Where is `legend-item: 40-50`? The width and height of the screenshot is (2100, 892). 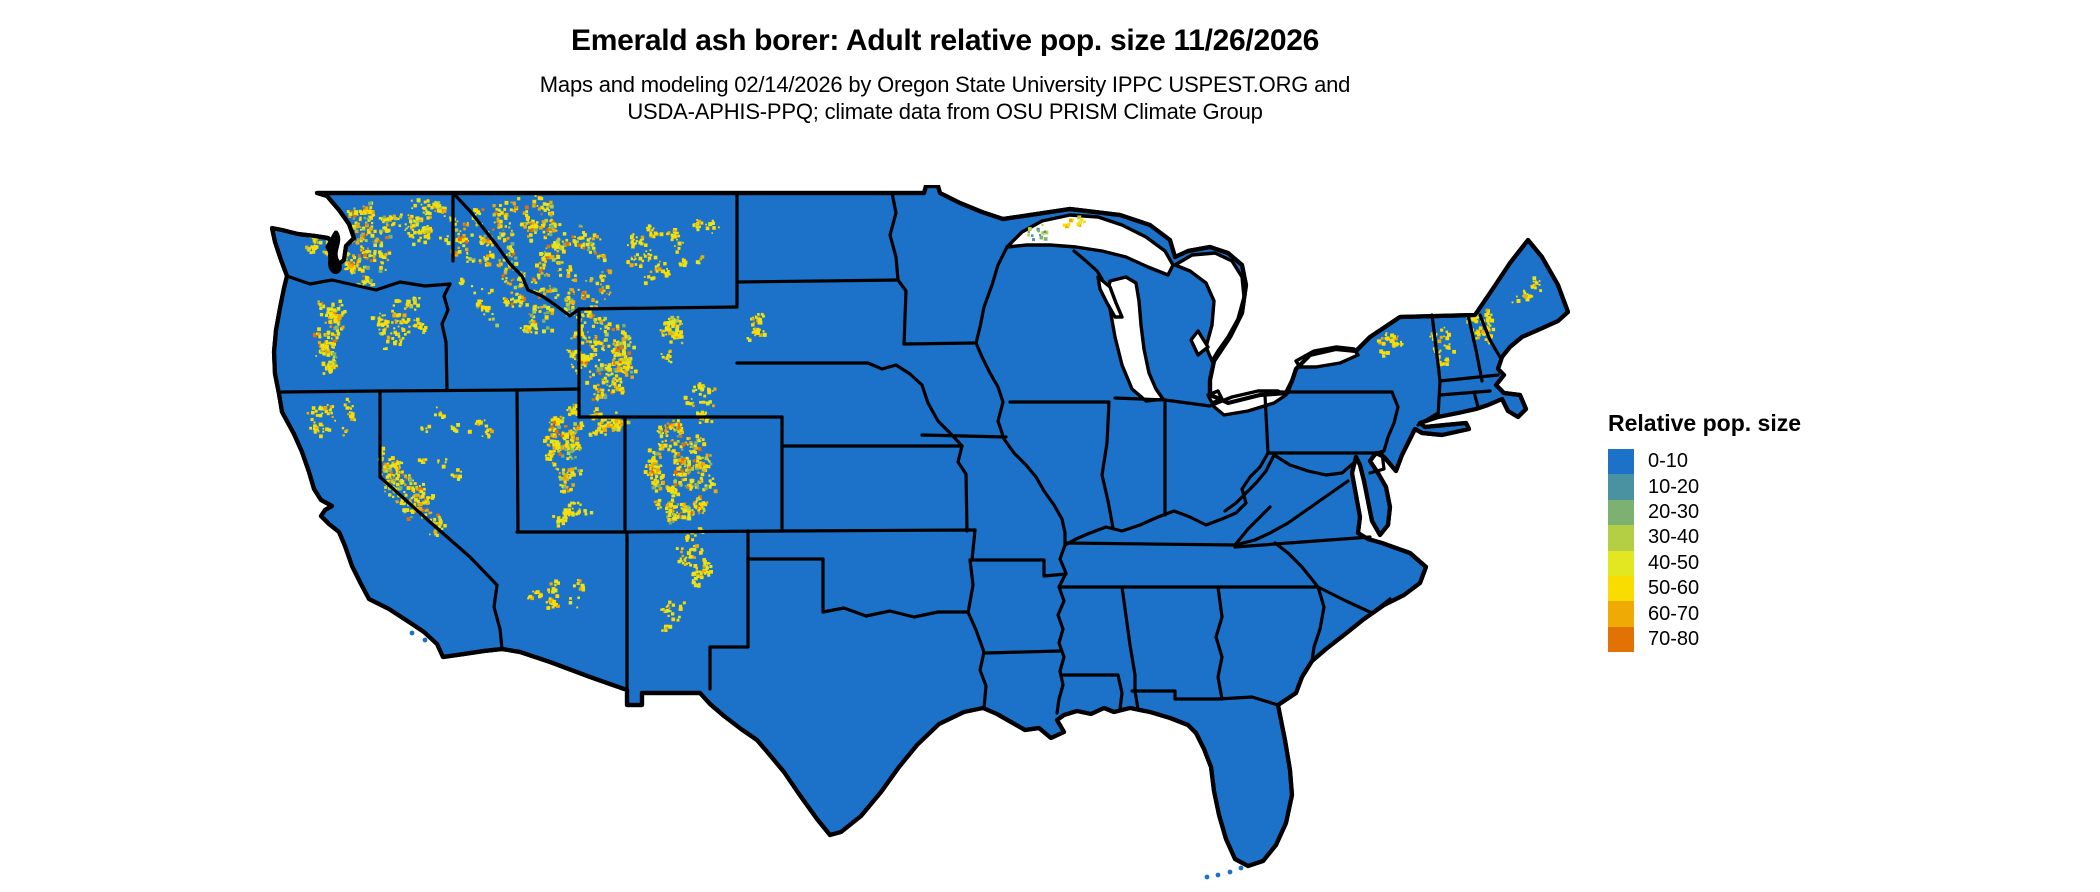 legend-item: 40-50 is located at coordinates (1704, 563).